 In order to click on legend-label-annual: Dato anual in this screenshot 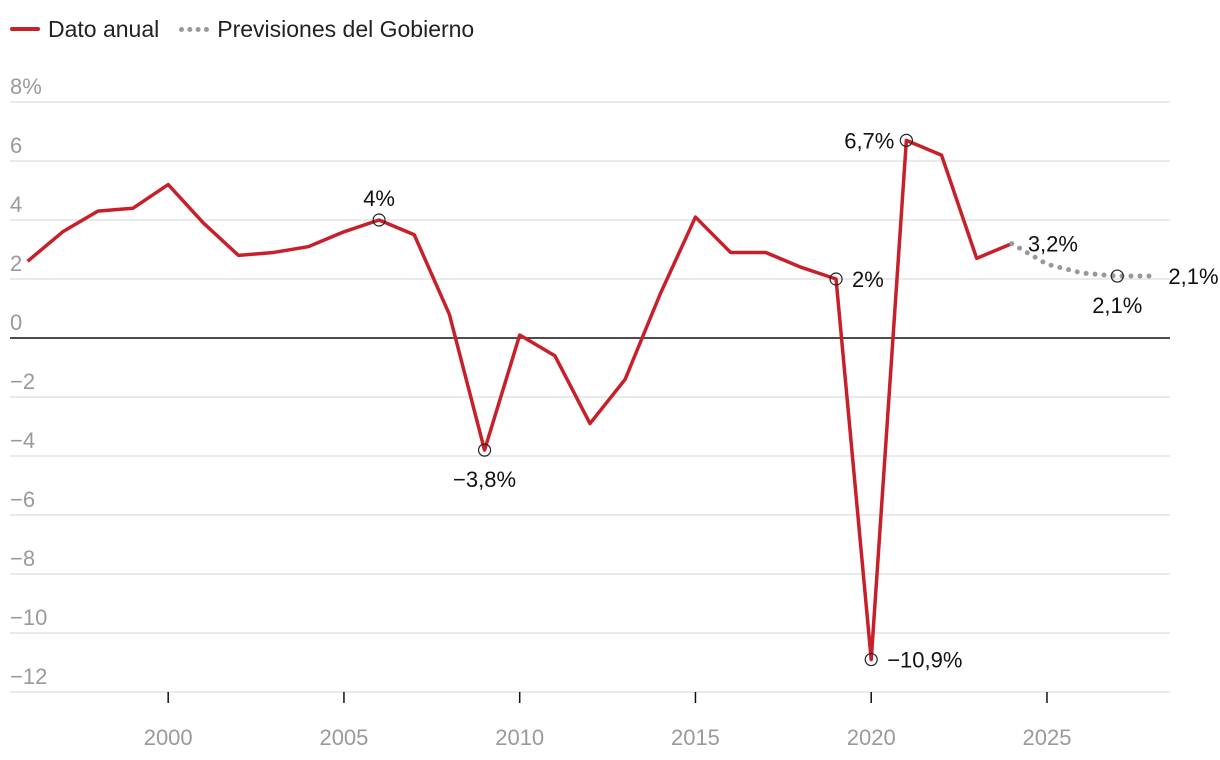, I will do `click(104, 28)`.